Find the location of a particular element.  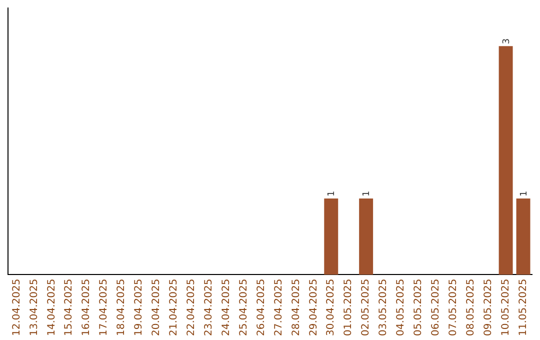

x-tick-label: 15.04.2025 is located at coordinates (69, 307).